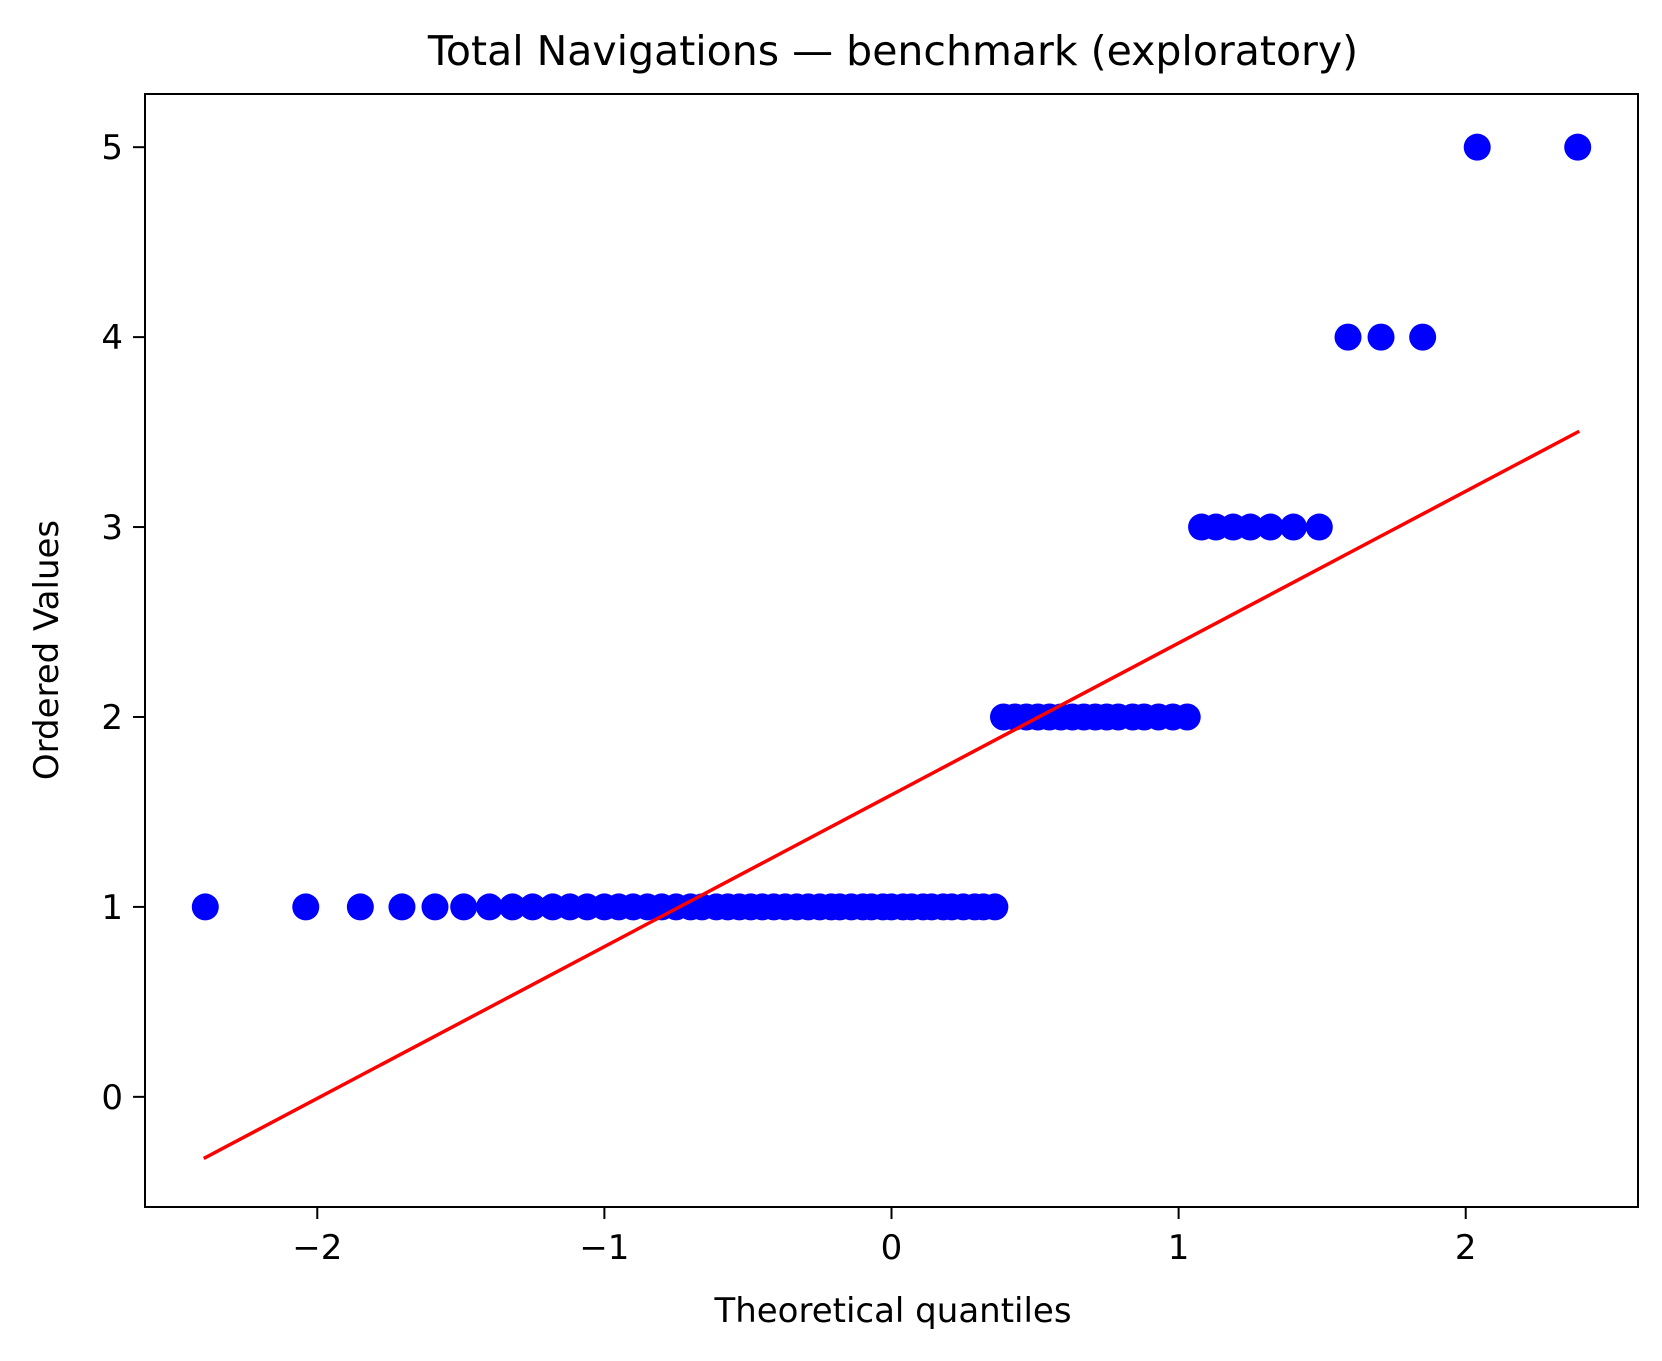  What do you see at coordinates (1466, 1248) in the screenshot?
I see `x-tick-label: 2` at bounding box center [1466, 1248].